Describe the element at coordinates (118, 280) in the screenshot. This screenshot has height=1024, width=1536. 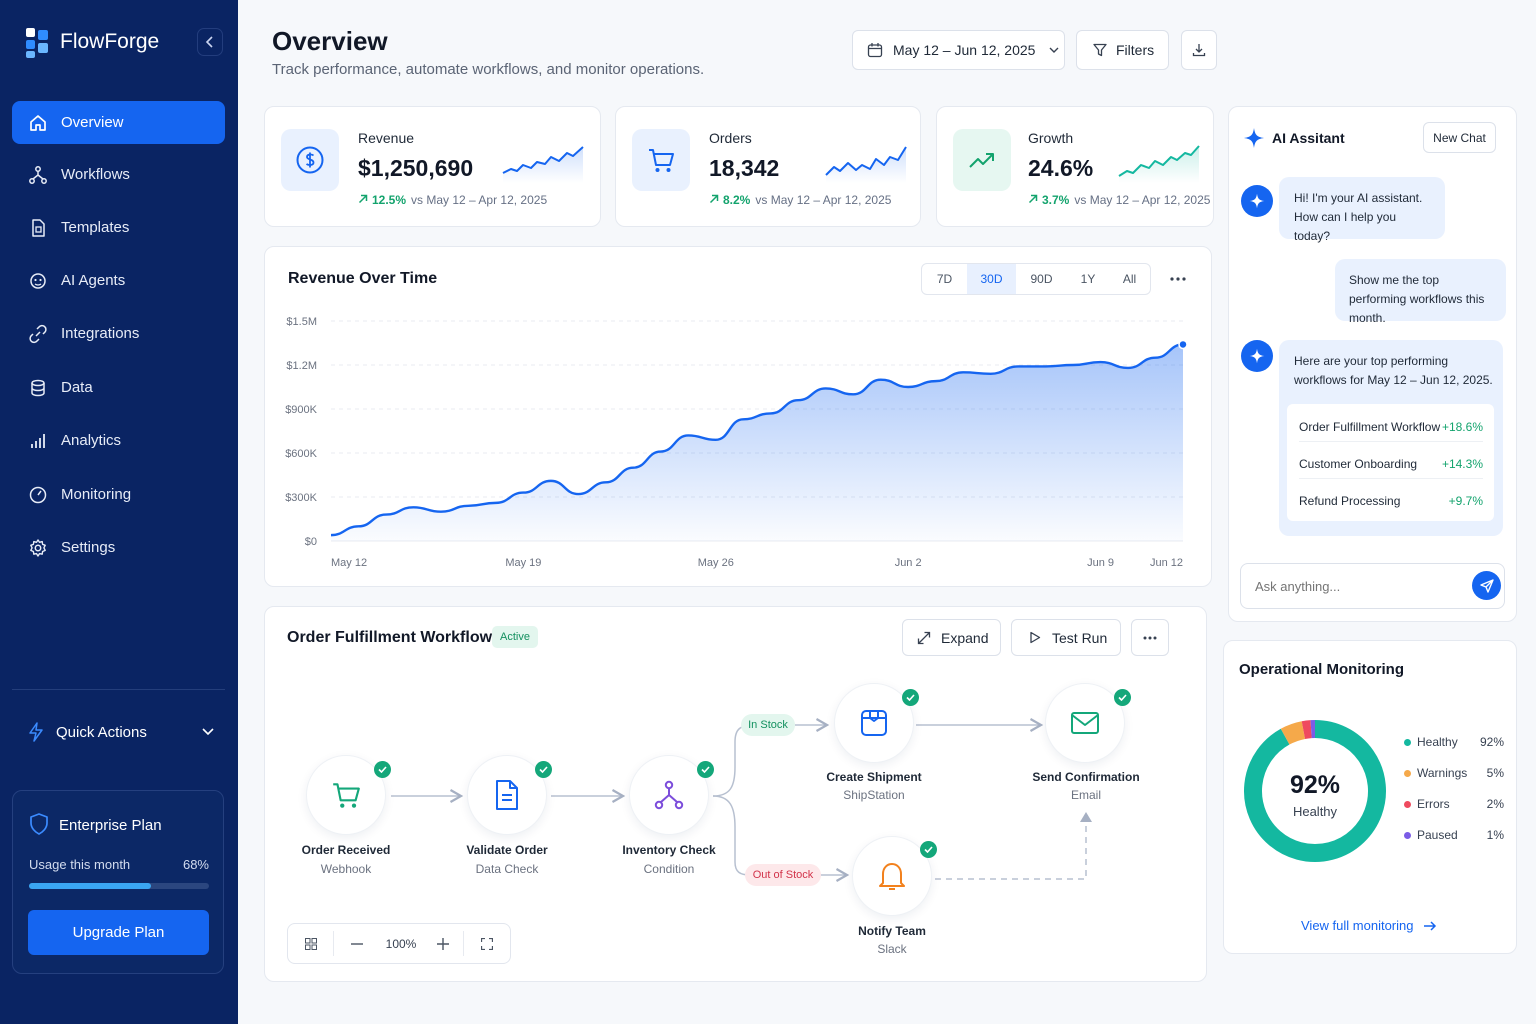
I see `sidebar-item-ai-agents: AI Agents` at that location.